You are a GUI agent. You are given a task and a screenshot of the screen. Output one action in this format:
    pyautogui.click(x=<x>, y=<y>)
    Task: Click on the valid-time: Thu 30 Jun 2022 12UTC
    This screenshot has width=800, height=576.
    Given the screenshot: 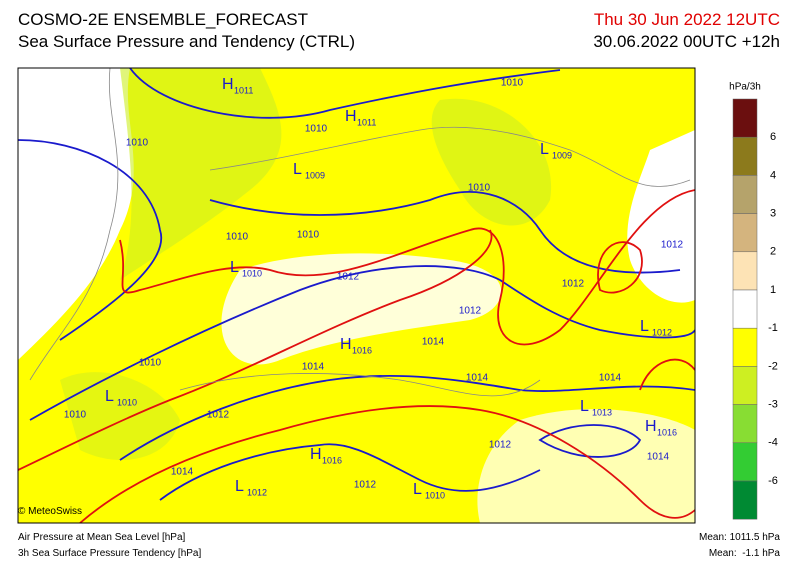 What is the action you would take?
    pyautogui.click(x=686, y=19)
    